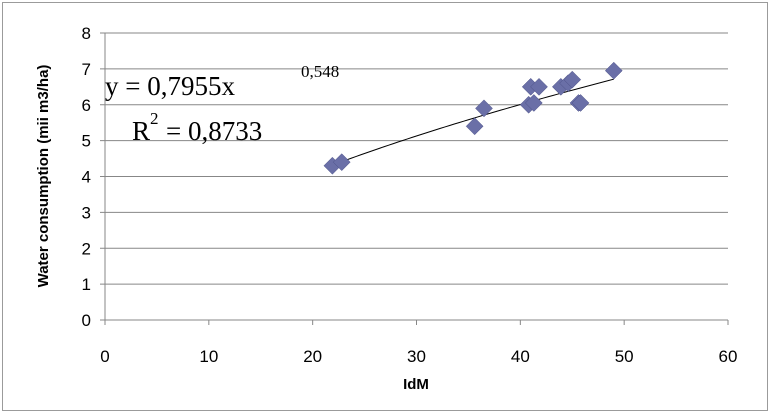 The height and width of the screenshot is (415, 772). Describe the element at coordinates (520, 356) in the screenshot. I see `x-tick-label: 40` at that location.